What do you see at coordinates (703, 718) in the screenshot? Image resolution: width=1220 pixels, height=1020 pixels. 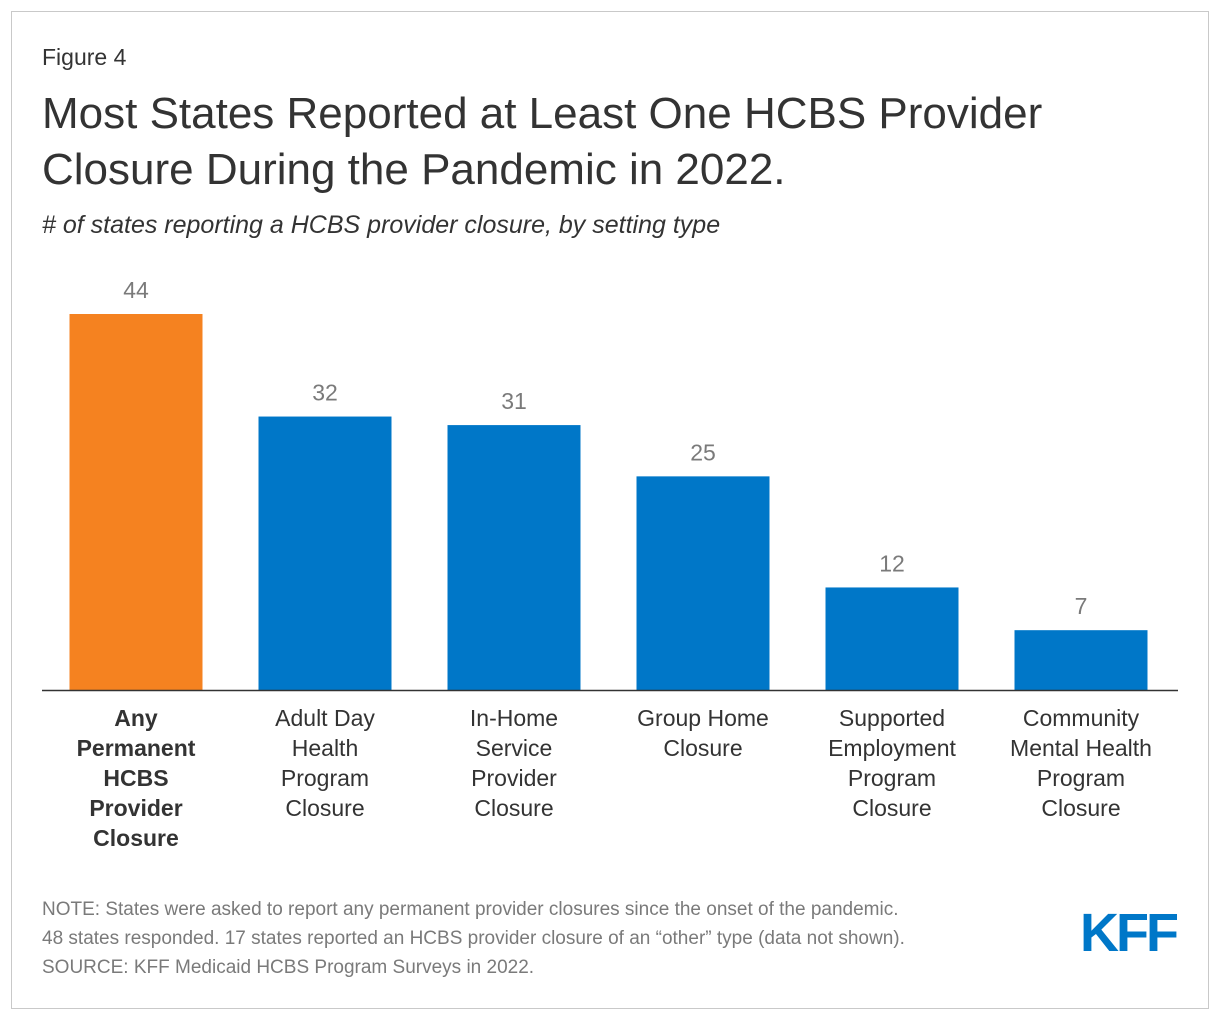 I see `category-label-line: Group Home` at bounding box center [703, 718].